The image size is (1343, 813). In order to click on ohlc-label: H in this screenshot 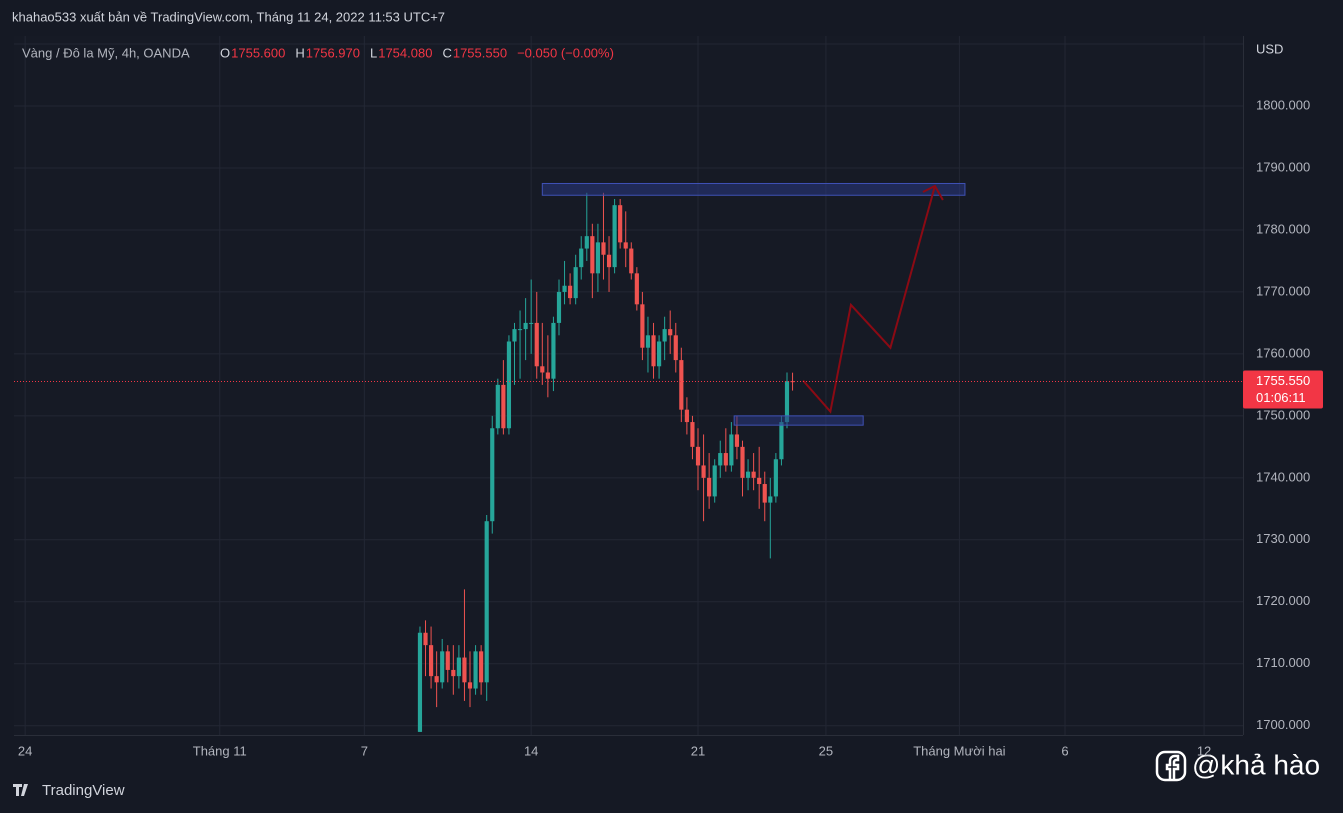, I will do `click(299, 52)`.